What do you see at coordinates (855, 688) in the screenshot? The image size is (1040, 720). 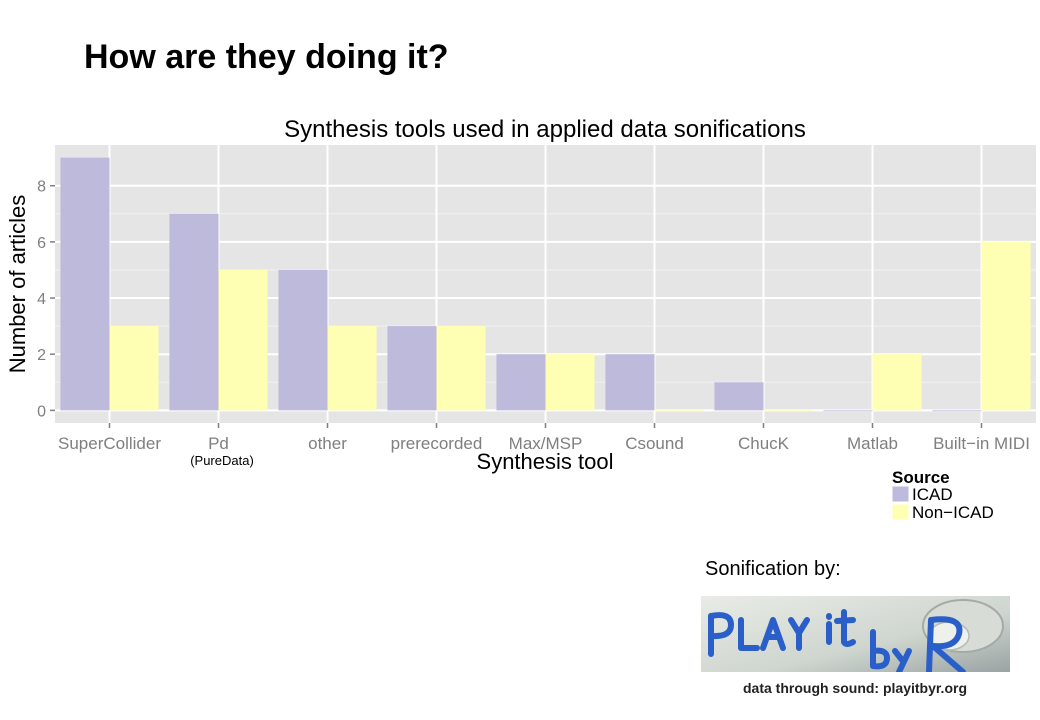 I see `logo-caption: data through sound: playitbyr.org` at bounding box center [855, 688].